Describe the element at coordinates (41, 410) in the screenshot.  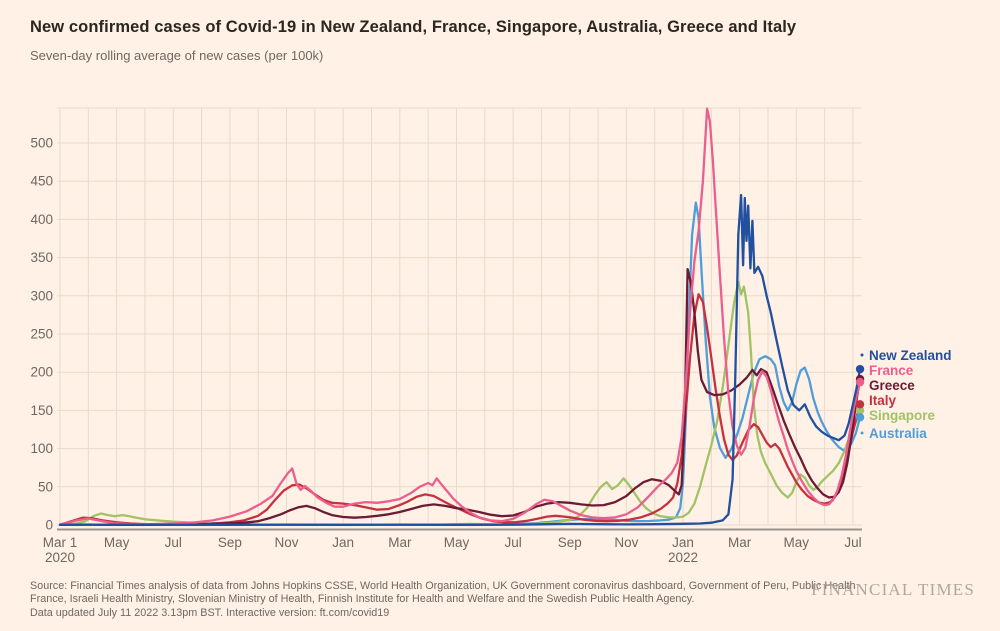
I see `y-tick-label: 150` at that location.